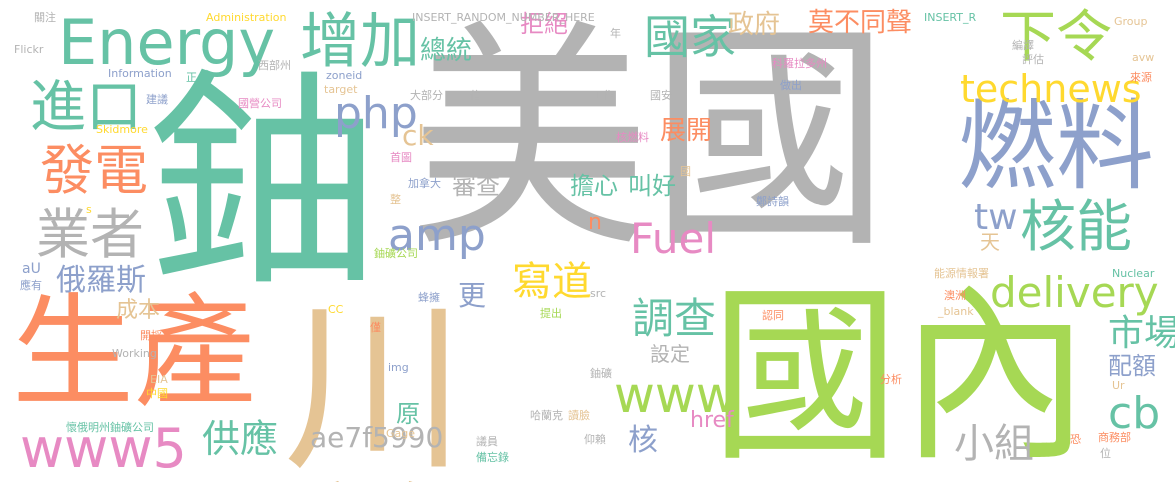  Describe the element at coordinates (961, 273) in the screenshot. I see `word-eia-zh: 能源情報署` at that location.